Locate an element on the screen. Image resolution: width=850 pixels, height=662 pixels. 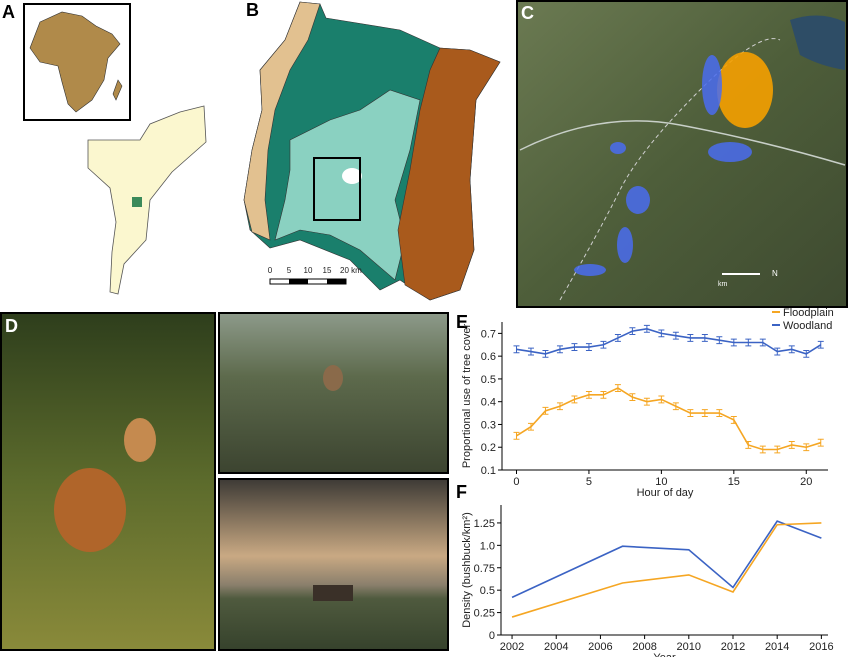
map-lake is located at coordinates (352, 176).